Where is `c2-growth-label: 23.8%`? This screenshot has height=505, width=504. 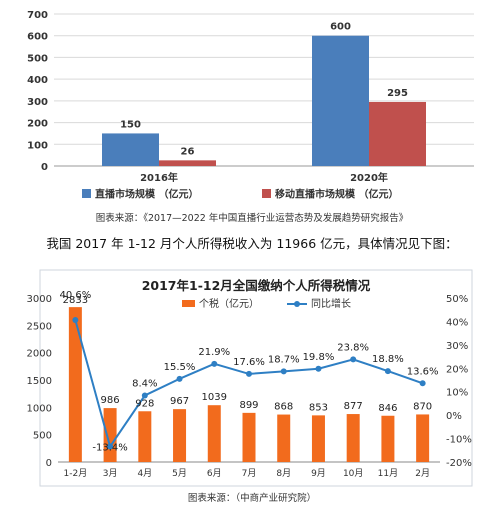
c2-growth-label: 23.8% is located at coordinates (353, 347).